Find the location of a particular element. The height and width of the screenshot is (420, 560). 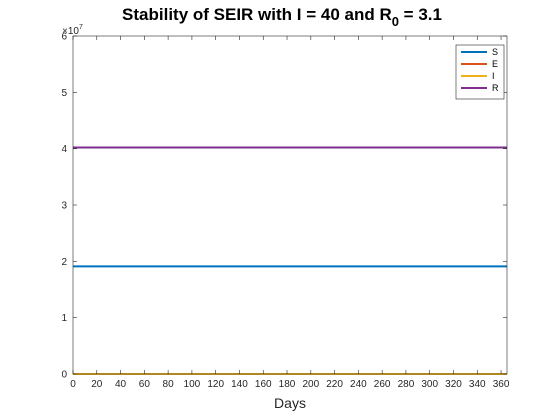

x-tick-label: 60 is located at coordinates (145, 384).